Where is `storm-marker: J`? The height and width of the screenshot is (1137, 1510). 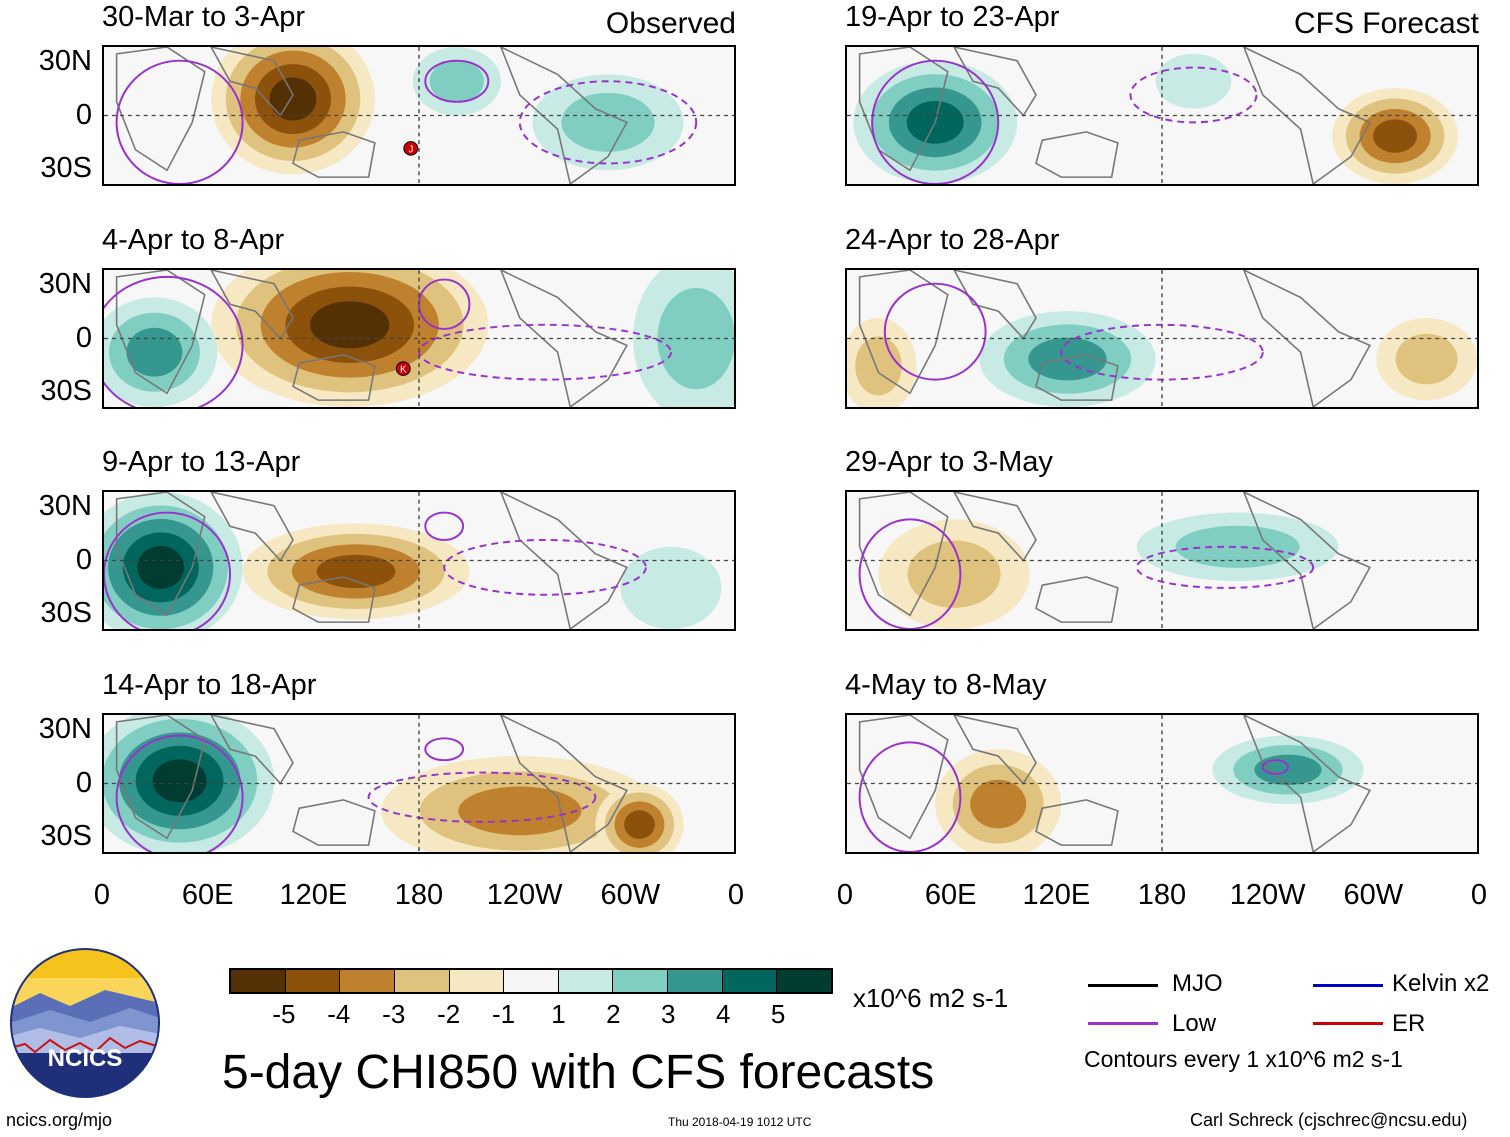 storm-marker: J is located at coordinates (411, 148).